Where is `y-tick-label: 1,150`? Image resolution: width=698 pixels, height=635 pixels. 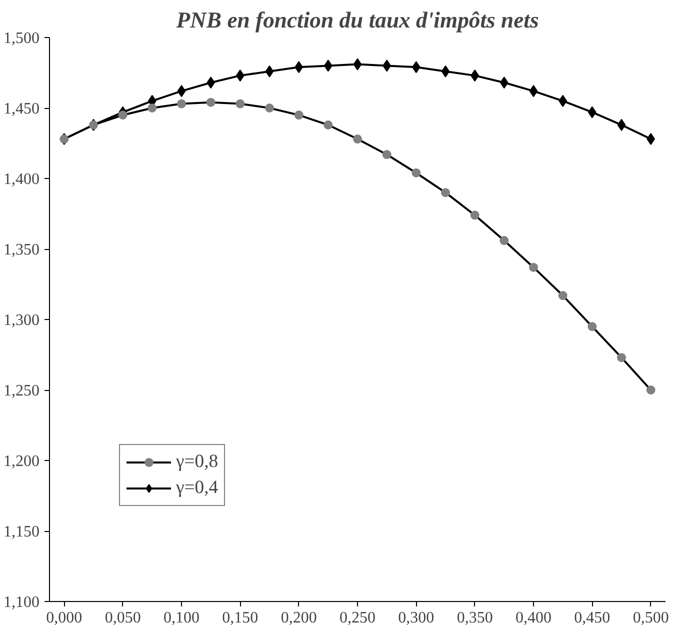 y-tick-label: 1,150 is located at coordinates (22, 532).